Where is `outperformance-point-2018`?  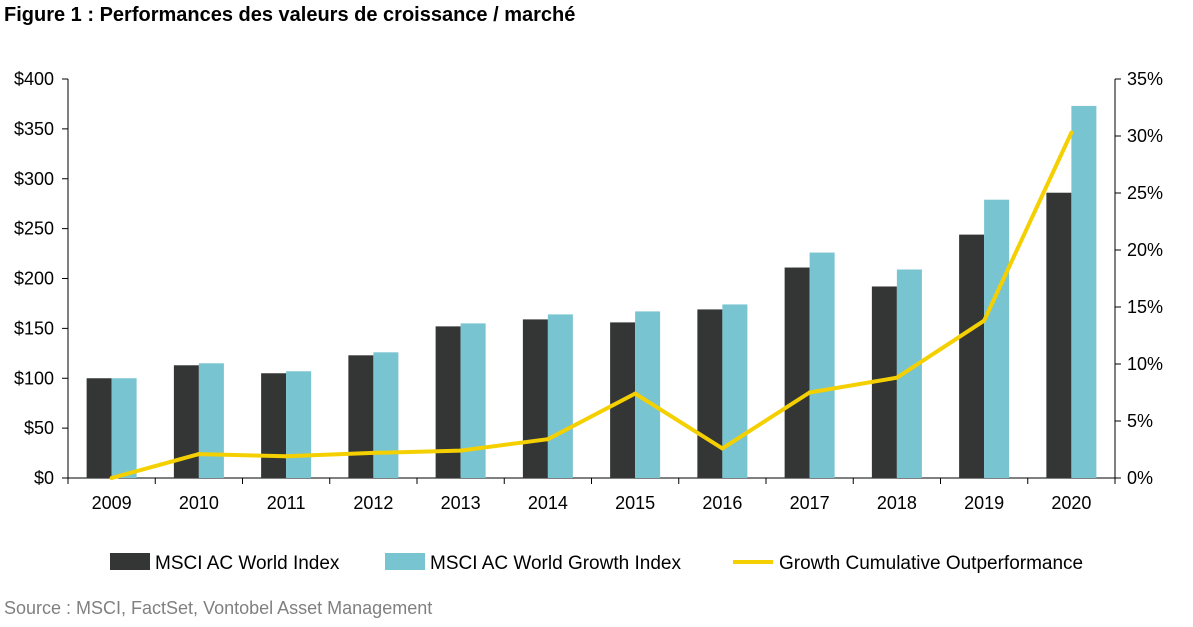
outperformance-point-2018 is located at coordinates (896, 377).